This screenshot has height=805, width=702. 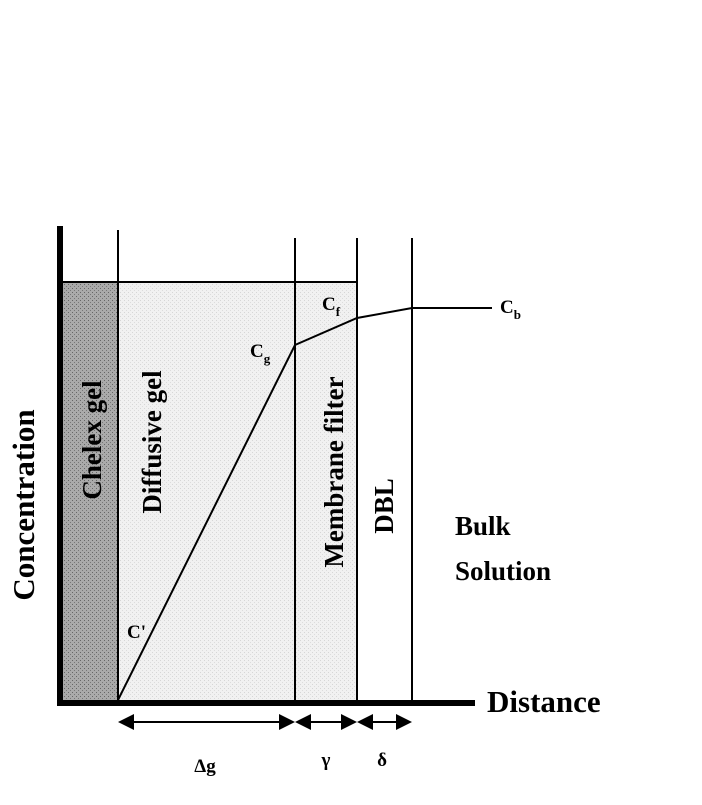 What do you see at coordinates (152, 442) in the screenshot?
I see `region-label: Diffusive gel` at bounding box center [152, 442].